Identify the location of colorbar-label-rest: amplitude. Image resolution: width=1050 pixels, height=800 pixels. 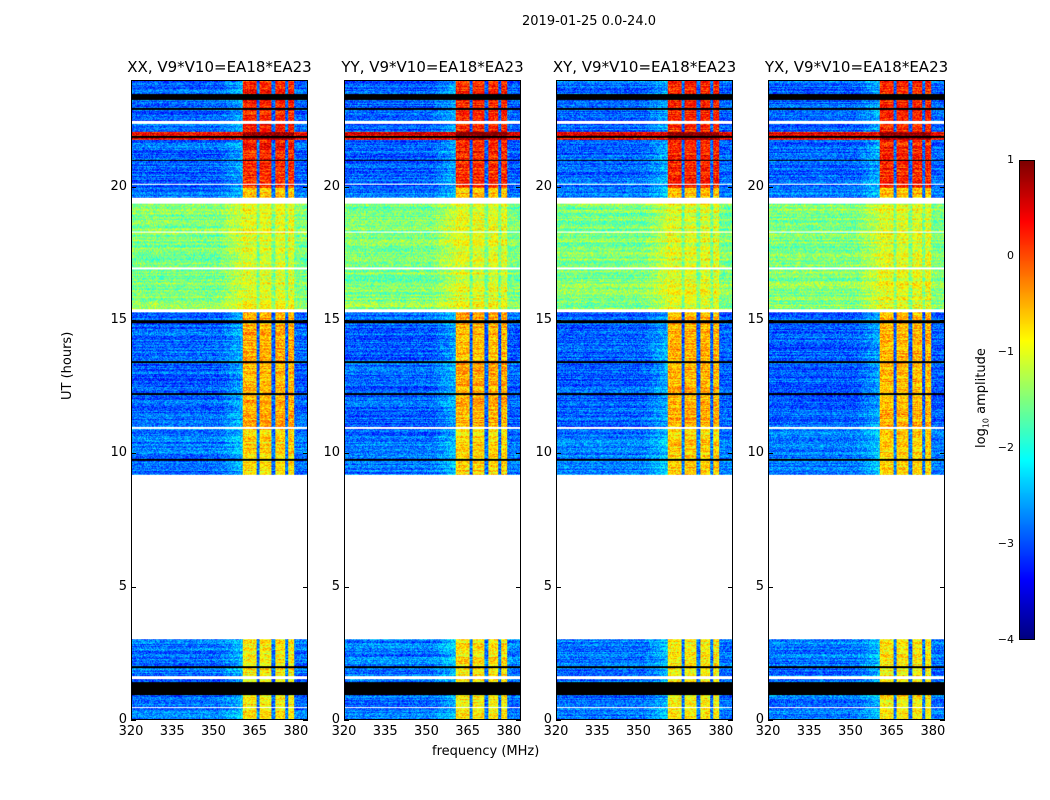
(981, 383).